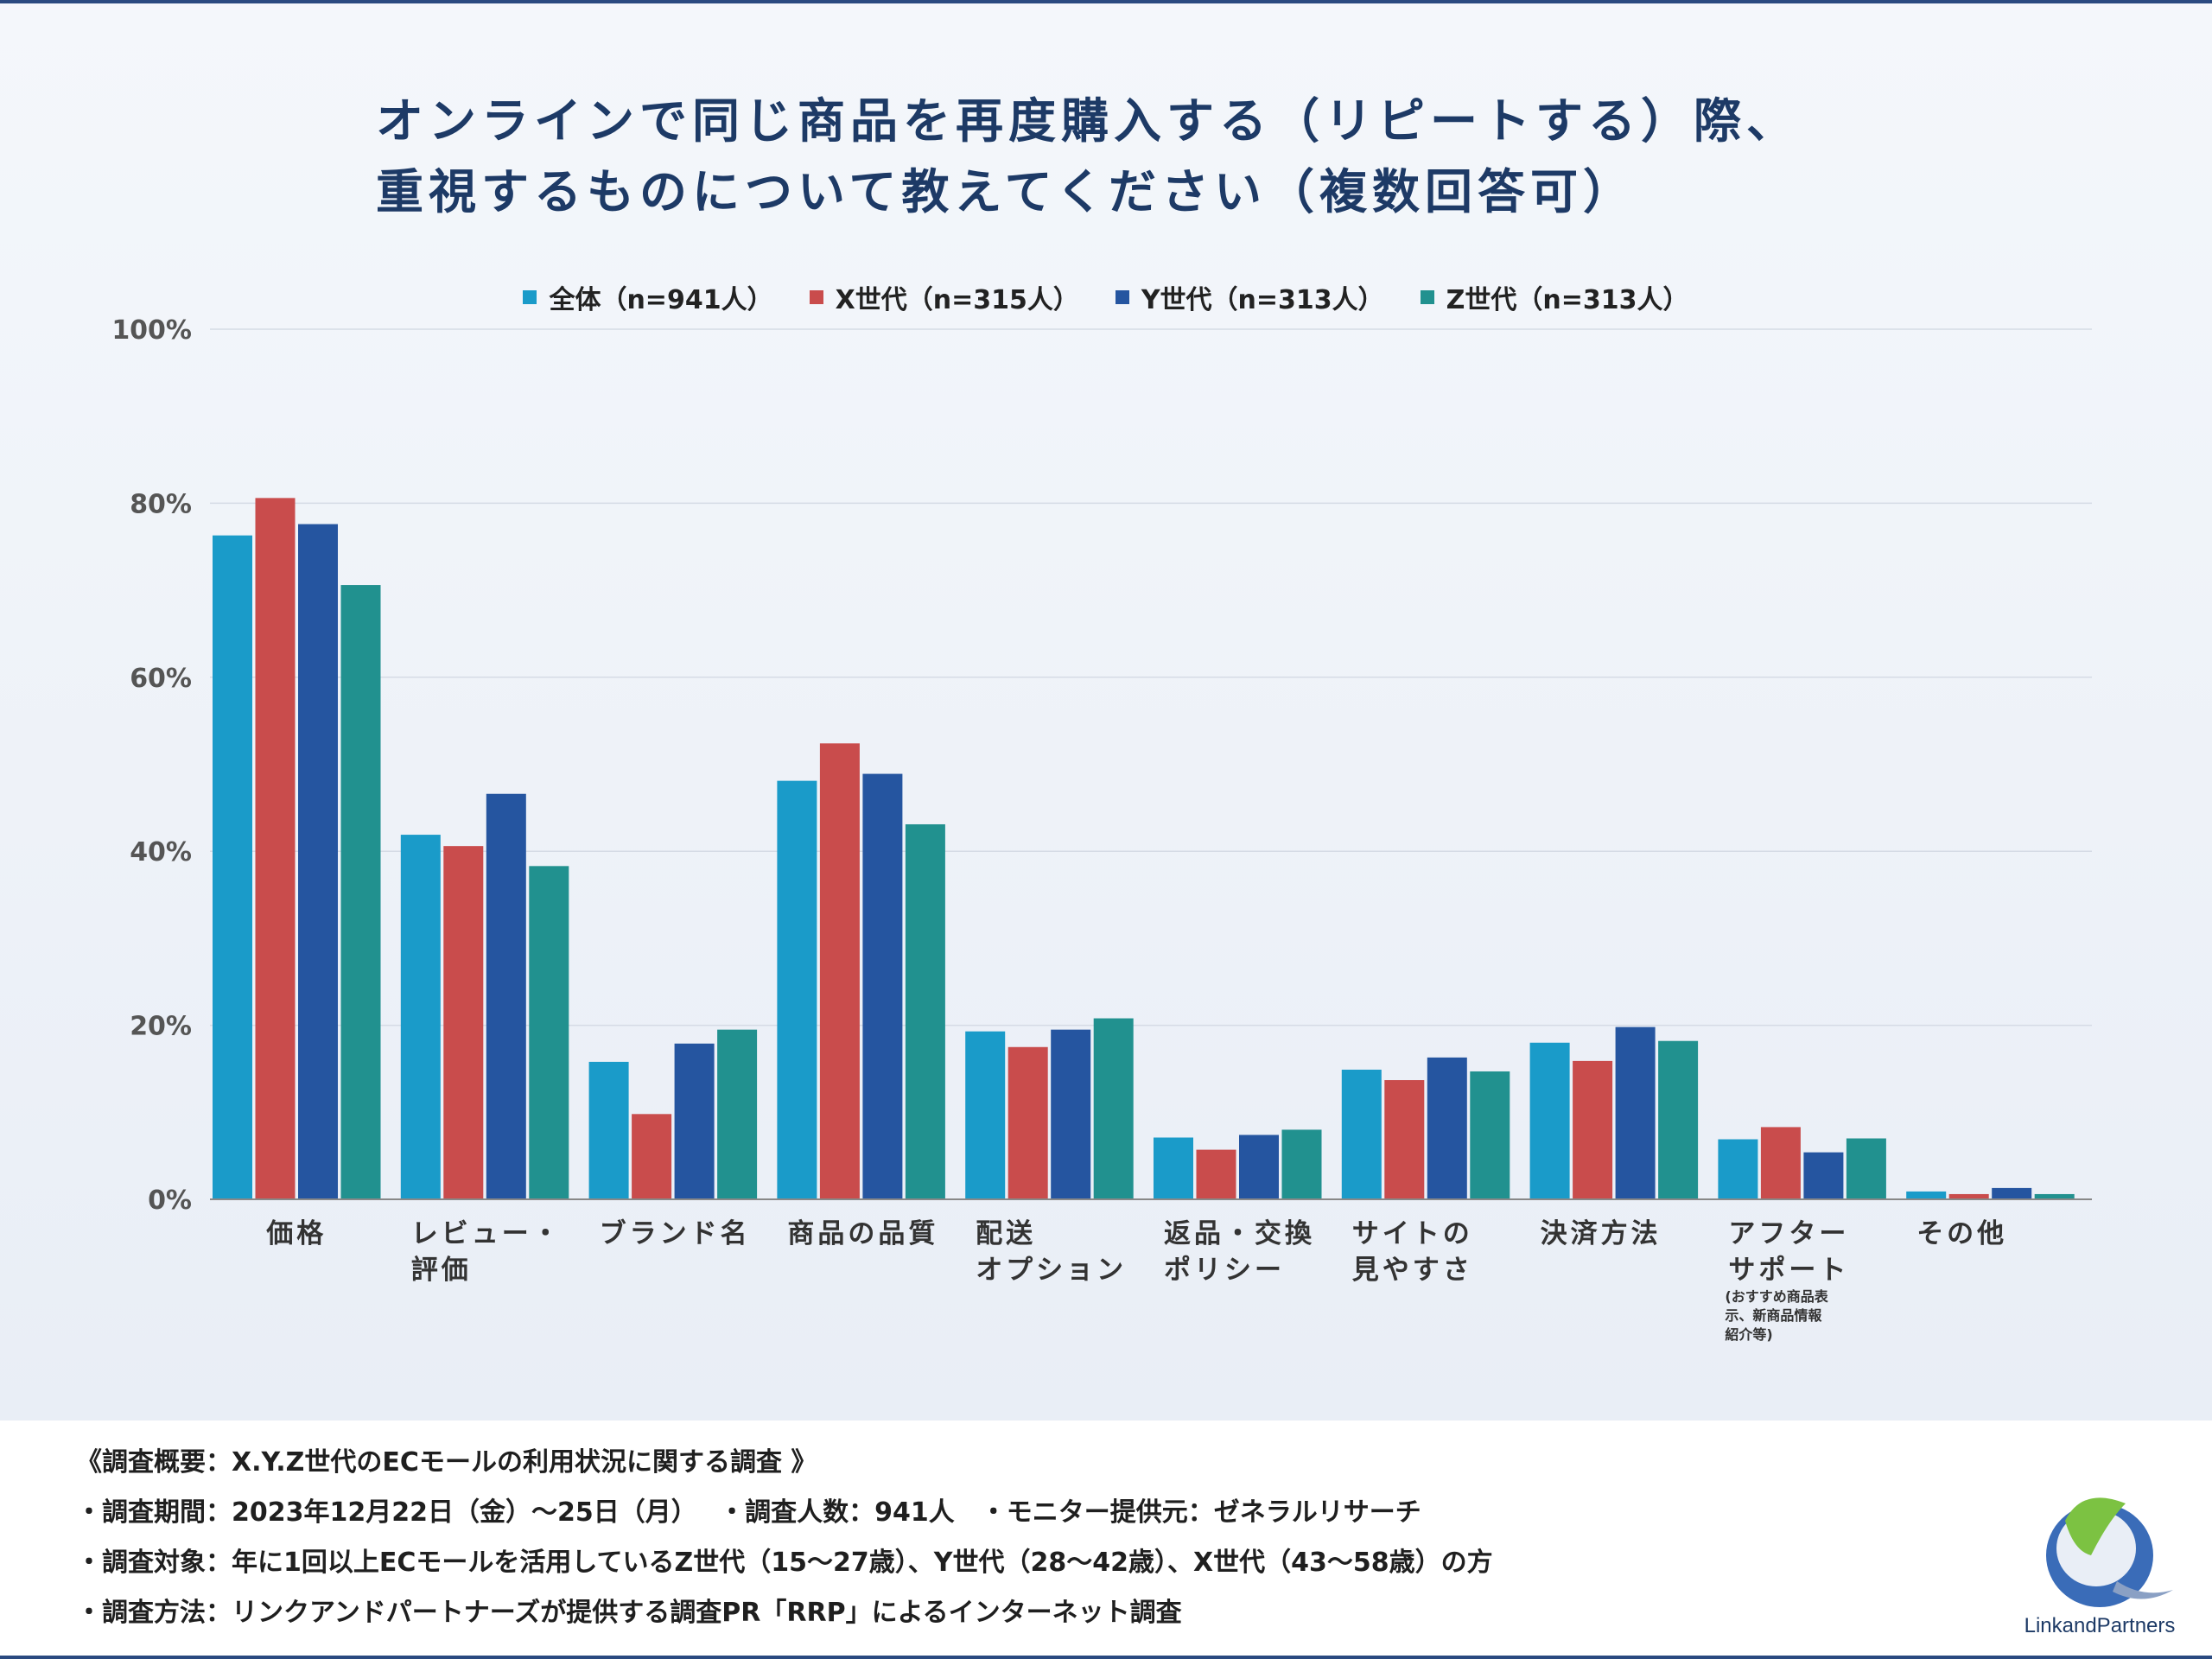 This screenshot has height=1659, width=2212. What do you see at coordinates (1773, 1315) in the screenshot?
I see `x-category-note: 示、新商品情報` at bounding box center [1773, 1315].